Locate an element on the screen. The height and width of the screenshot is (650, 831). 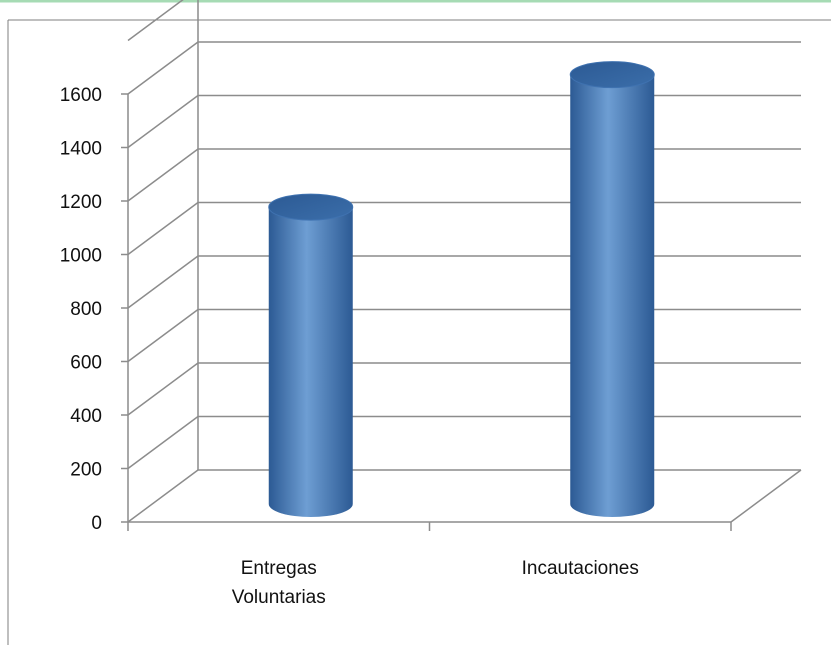
x-tick-label: Entregas is located at coordinates (279, 568).